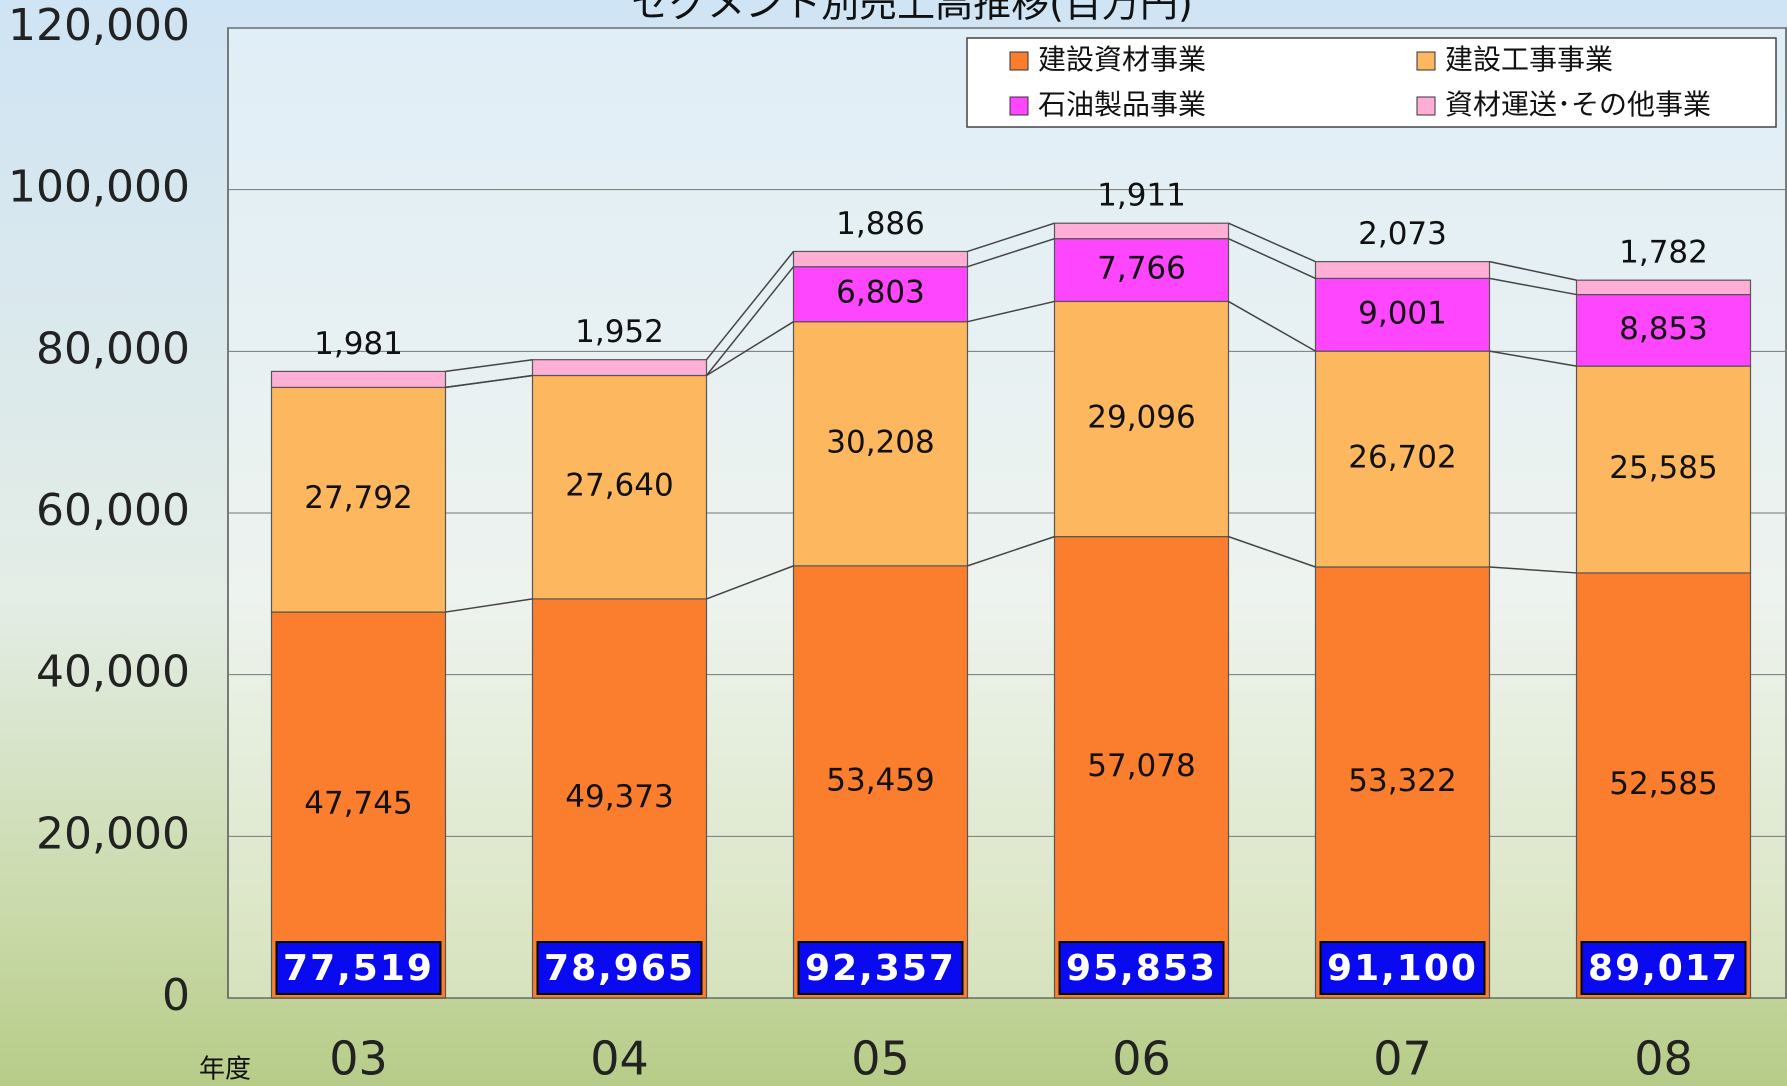 The width and height of the screenshot is (1787, 1086). I want to click on data-label: 47,745, so click(358, 804).